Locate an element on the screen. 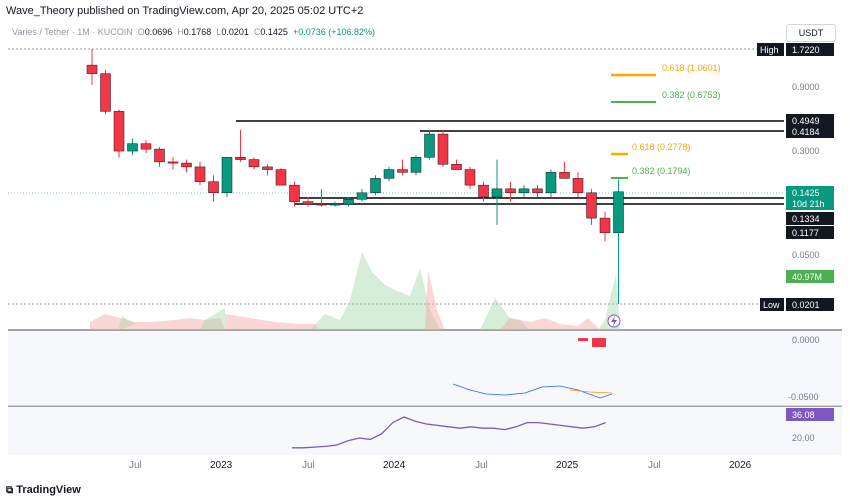 This screenshot has height=502, width=850. price-tick: 0.3000 is located at coordinates (806, 151).